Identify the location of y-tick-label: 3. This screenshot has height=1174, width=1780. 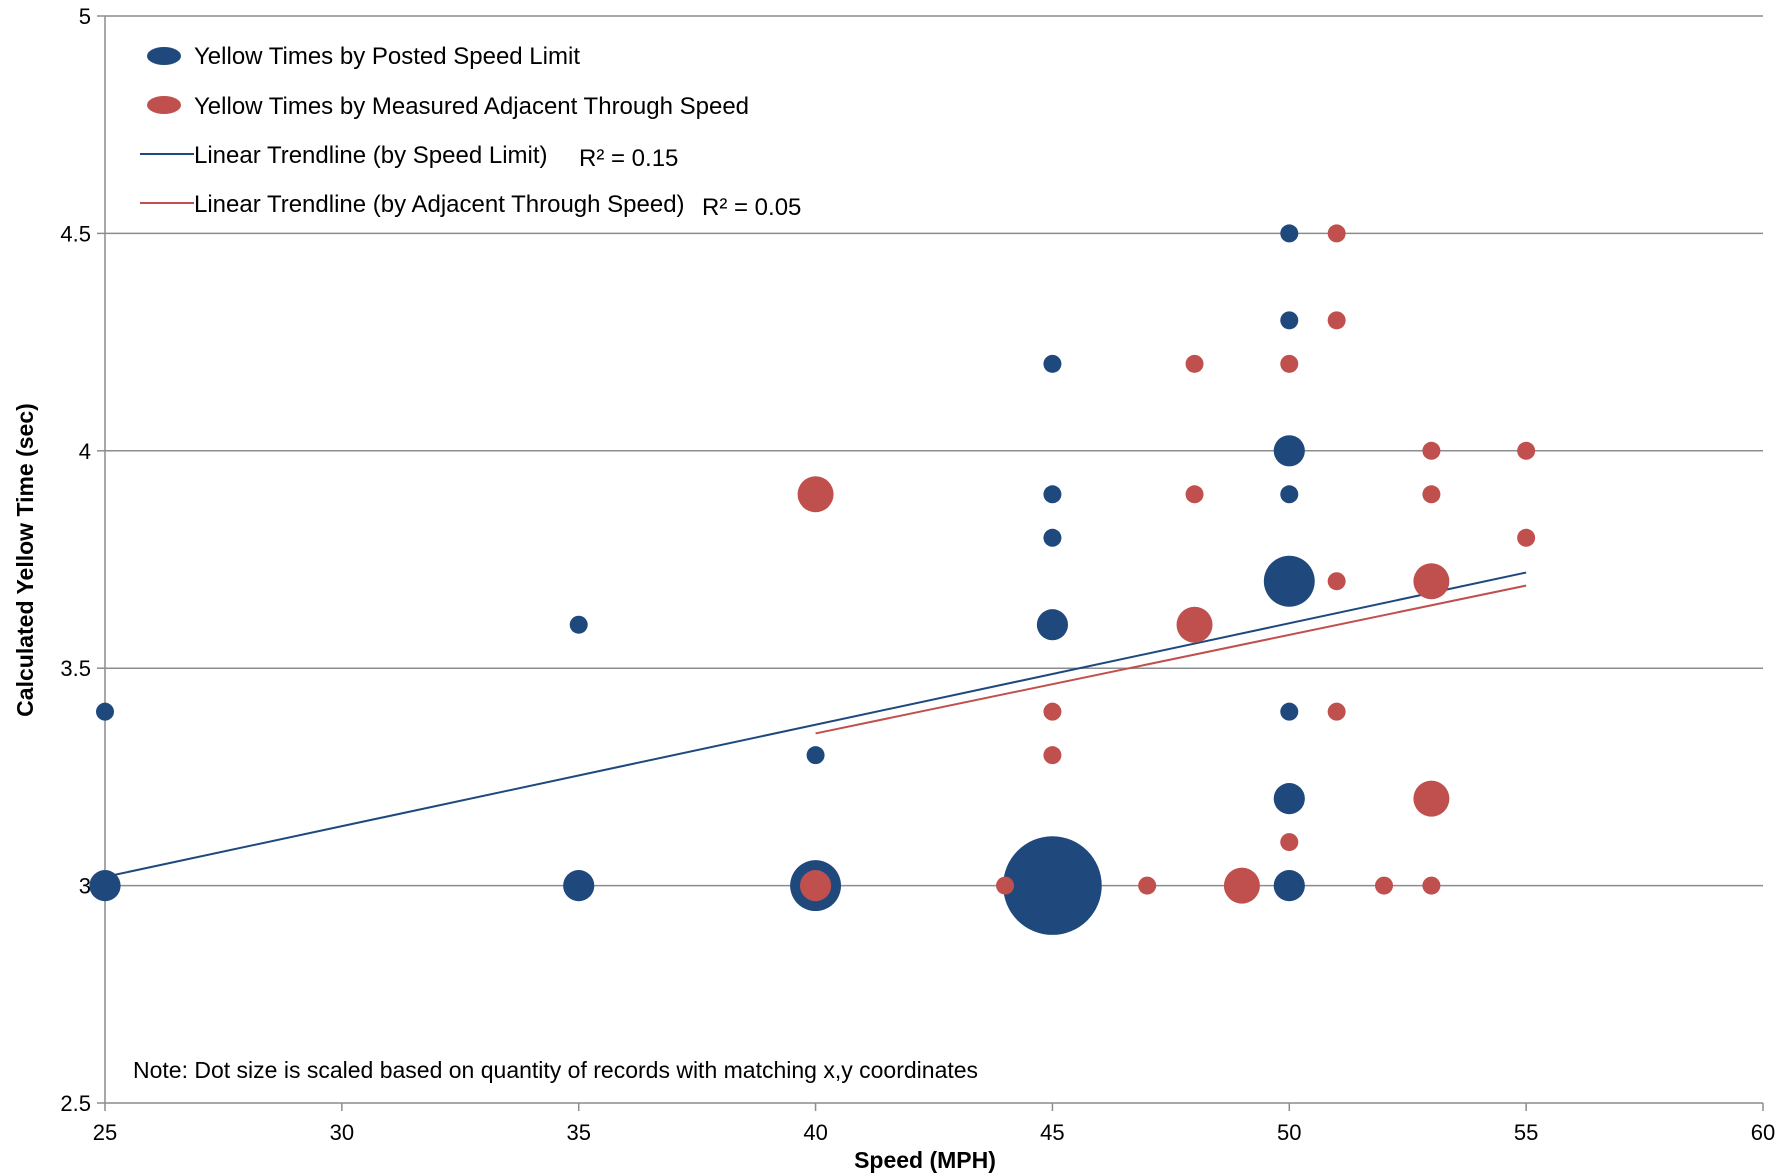
(85, 886).